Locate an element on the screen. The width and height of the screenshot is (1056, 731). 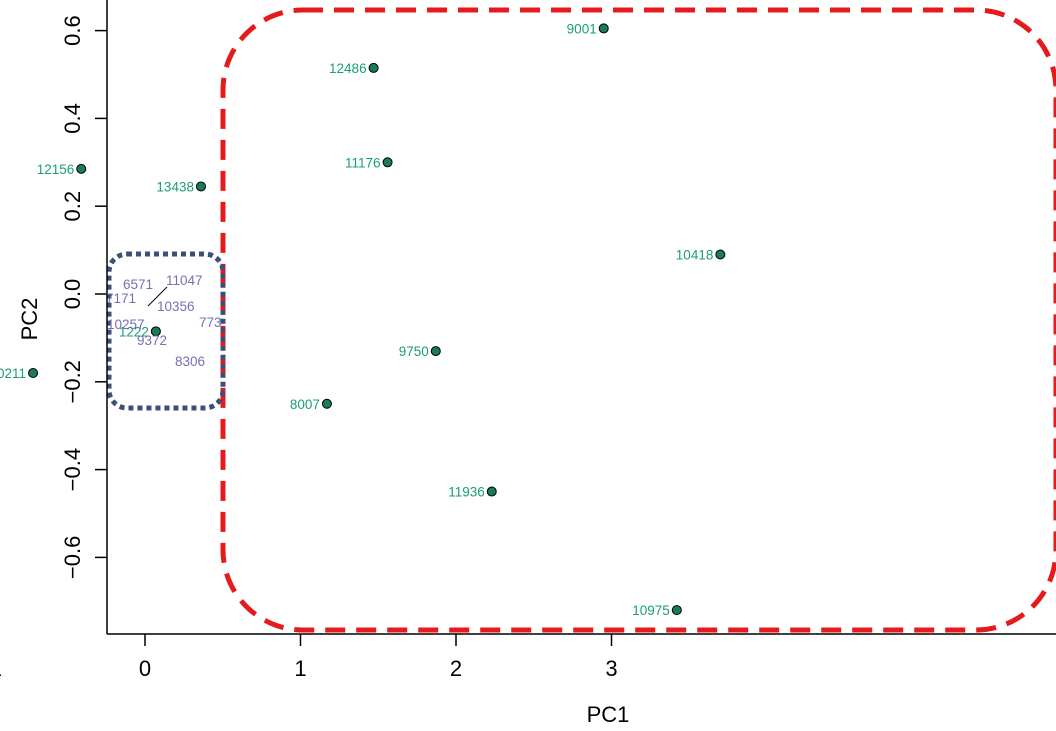
y-tick-label: −0.2 is located at coordinates (72, 381).